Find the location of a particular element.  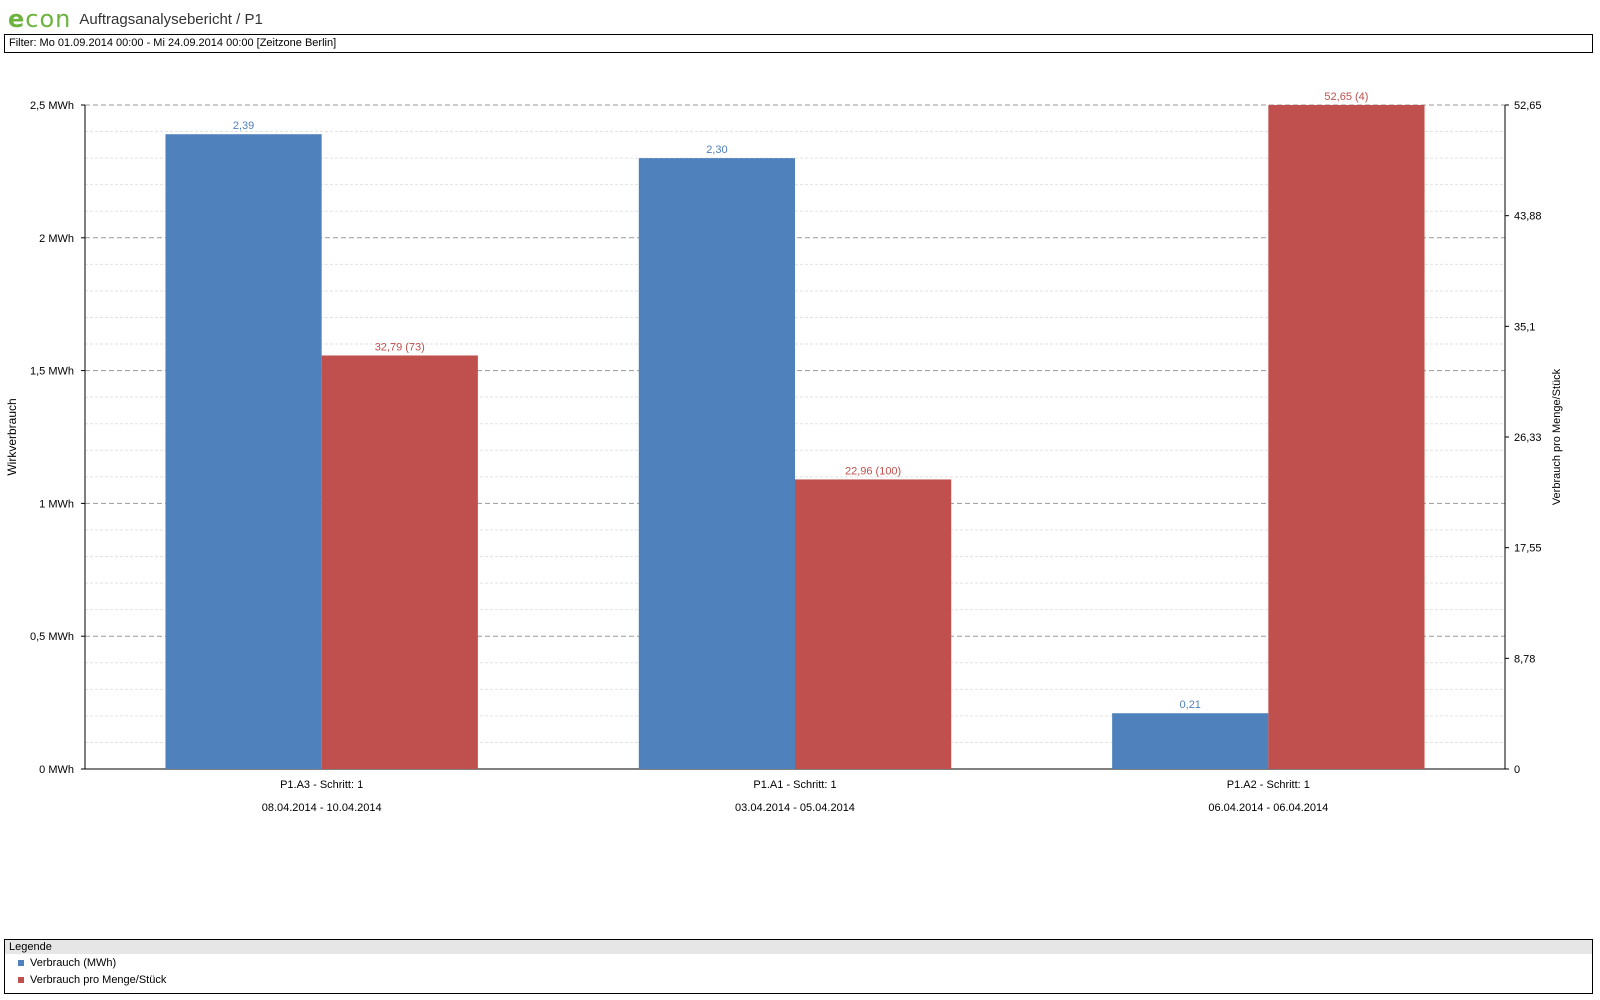

x-tick-label: P1.A3 - Schritt: 1 is located at coordinates (321, 785).